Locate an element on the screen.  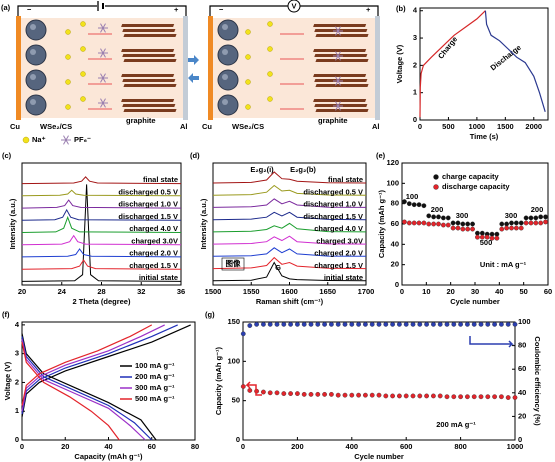
wse2-highlight is located at coordinates (225, 52).